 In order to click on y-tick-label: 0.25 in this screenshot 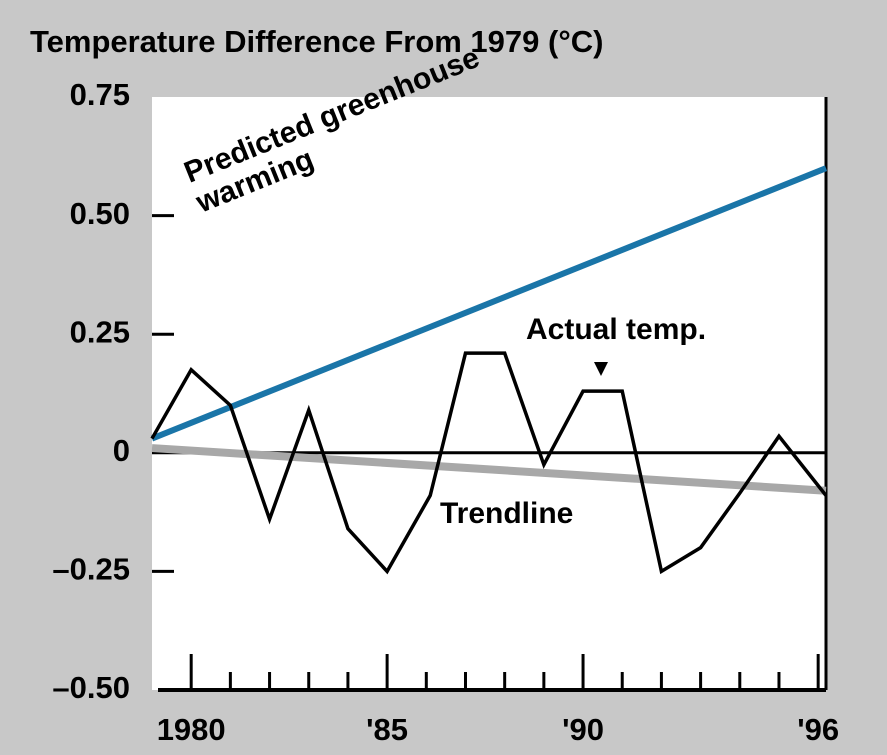, I will do `click(100, 331)`.